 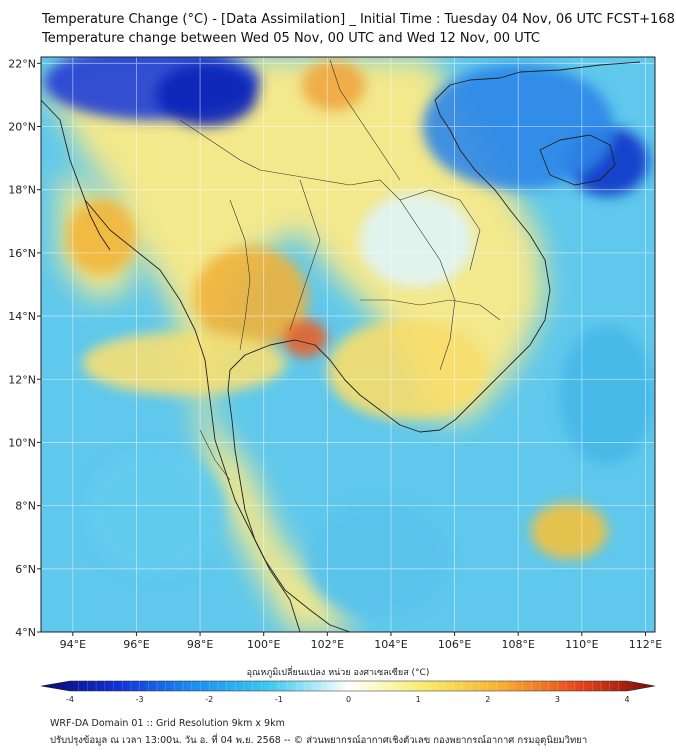 I want to click on lon-tick-label: 94°E, so click(x=73, y=644).